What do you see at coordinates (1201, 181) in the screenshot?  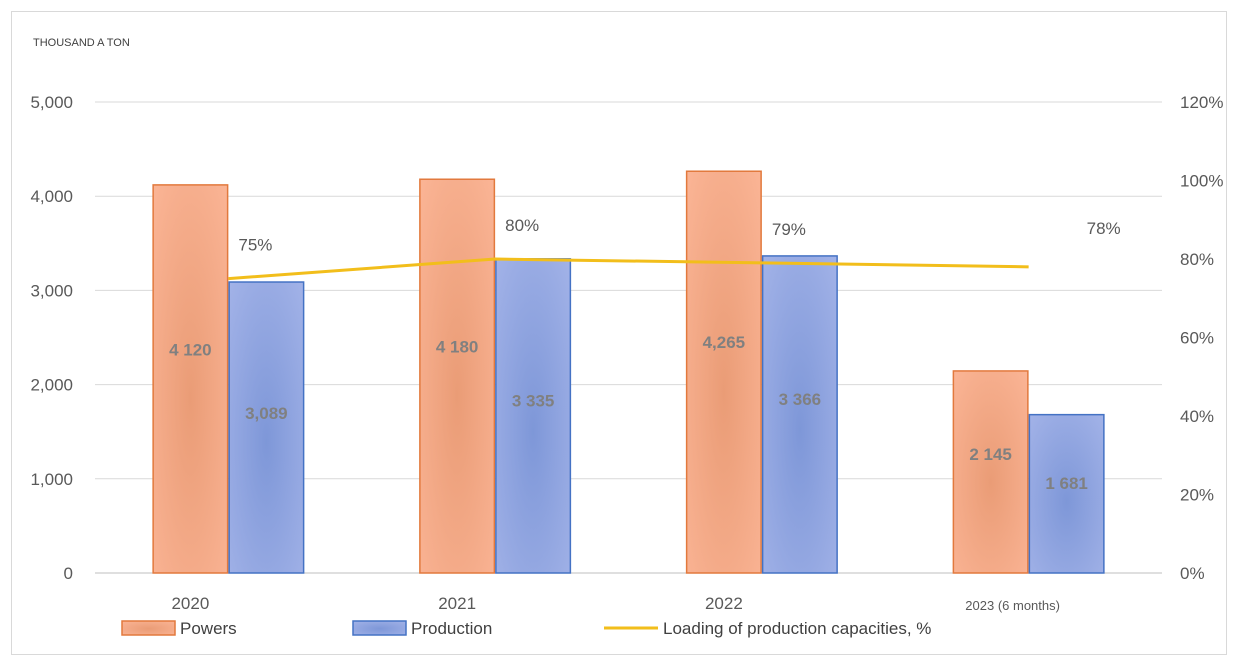 I see `right-tick-label: 100%` at bounding box center [1201, 181].